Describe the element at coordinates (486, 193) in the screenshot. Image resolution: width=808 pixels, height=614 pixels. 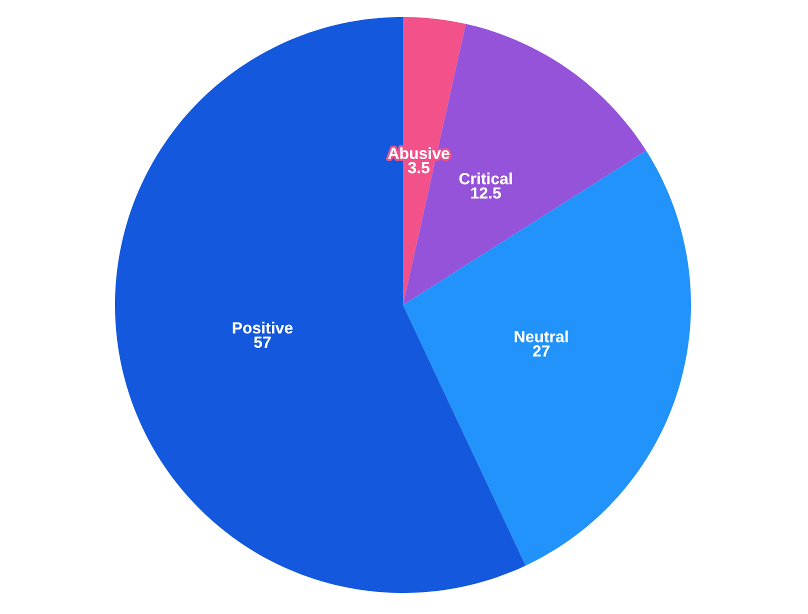
I see `data-label: 12.5` at that location.